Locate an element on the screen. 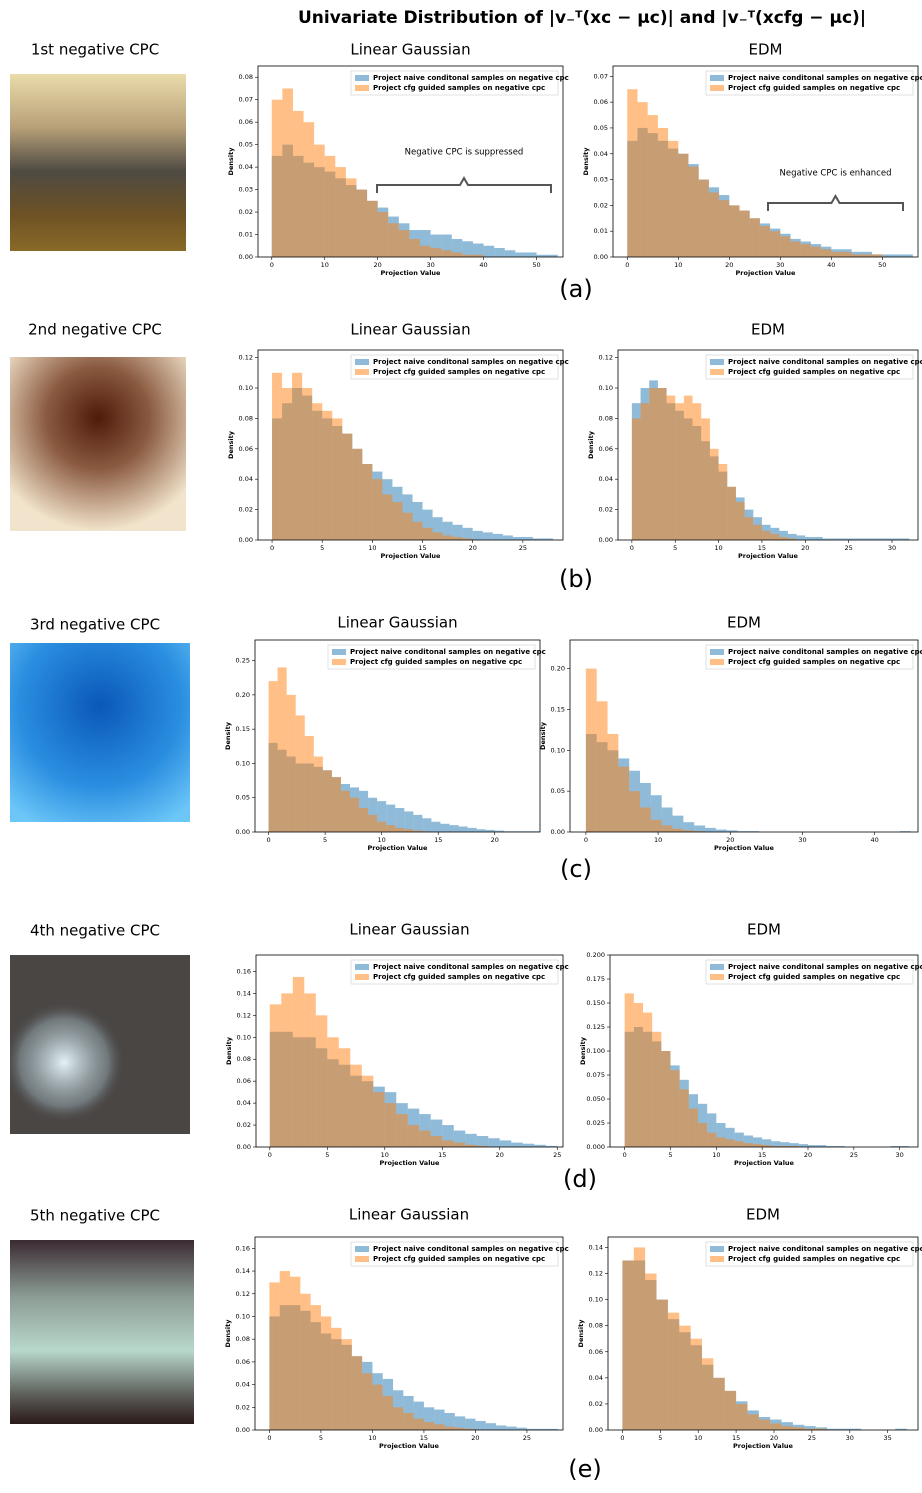 Image resolution: width=922 pixels, height=1493 pixels. x-tick-label: 5 is located at coordinates (670, 1155).